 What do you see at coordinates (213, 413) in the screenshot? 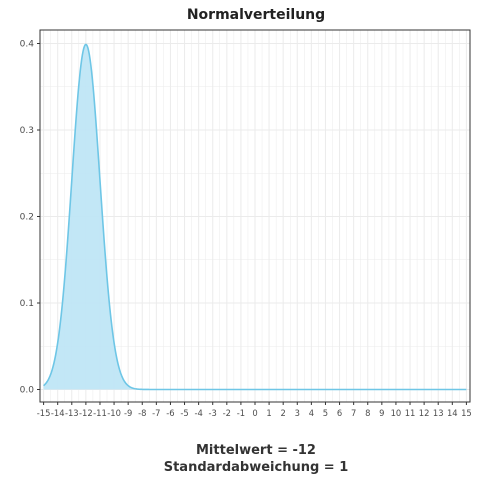
I see `x-tick-label: -3` at bounding box center [213, 413].